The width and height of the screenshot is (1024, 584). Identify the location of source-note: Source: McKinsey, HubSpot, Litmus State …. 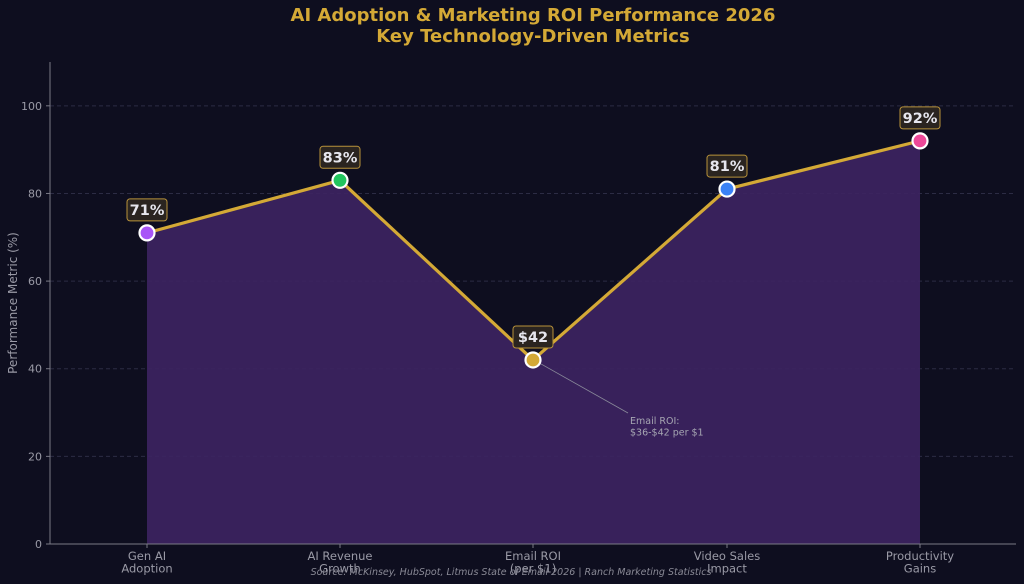
(511, 572).